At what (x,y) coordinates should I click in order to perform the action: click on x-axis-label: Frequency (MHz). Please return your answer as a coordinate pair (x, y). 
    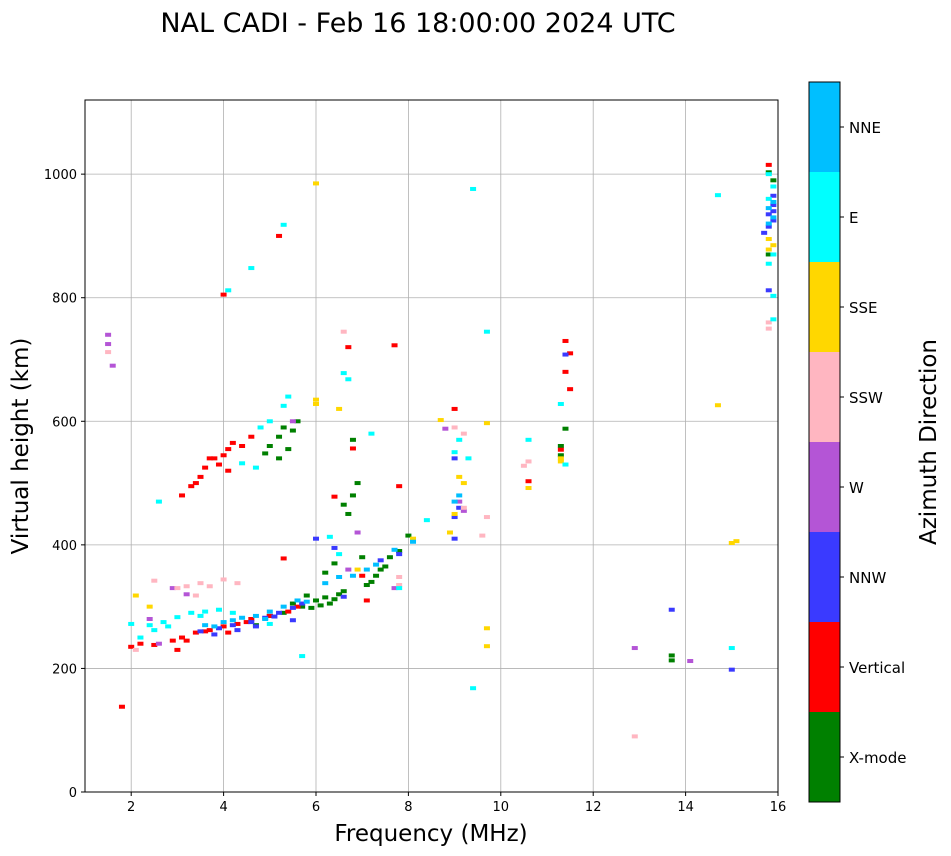
    Looking at the image, I should click on (430, 834).